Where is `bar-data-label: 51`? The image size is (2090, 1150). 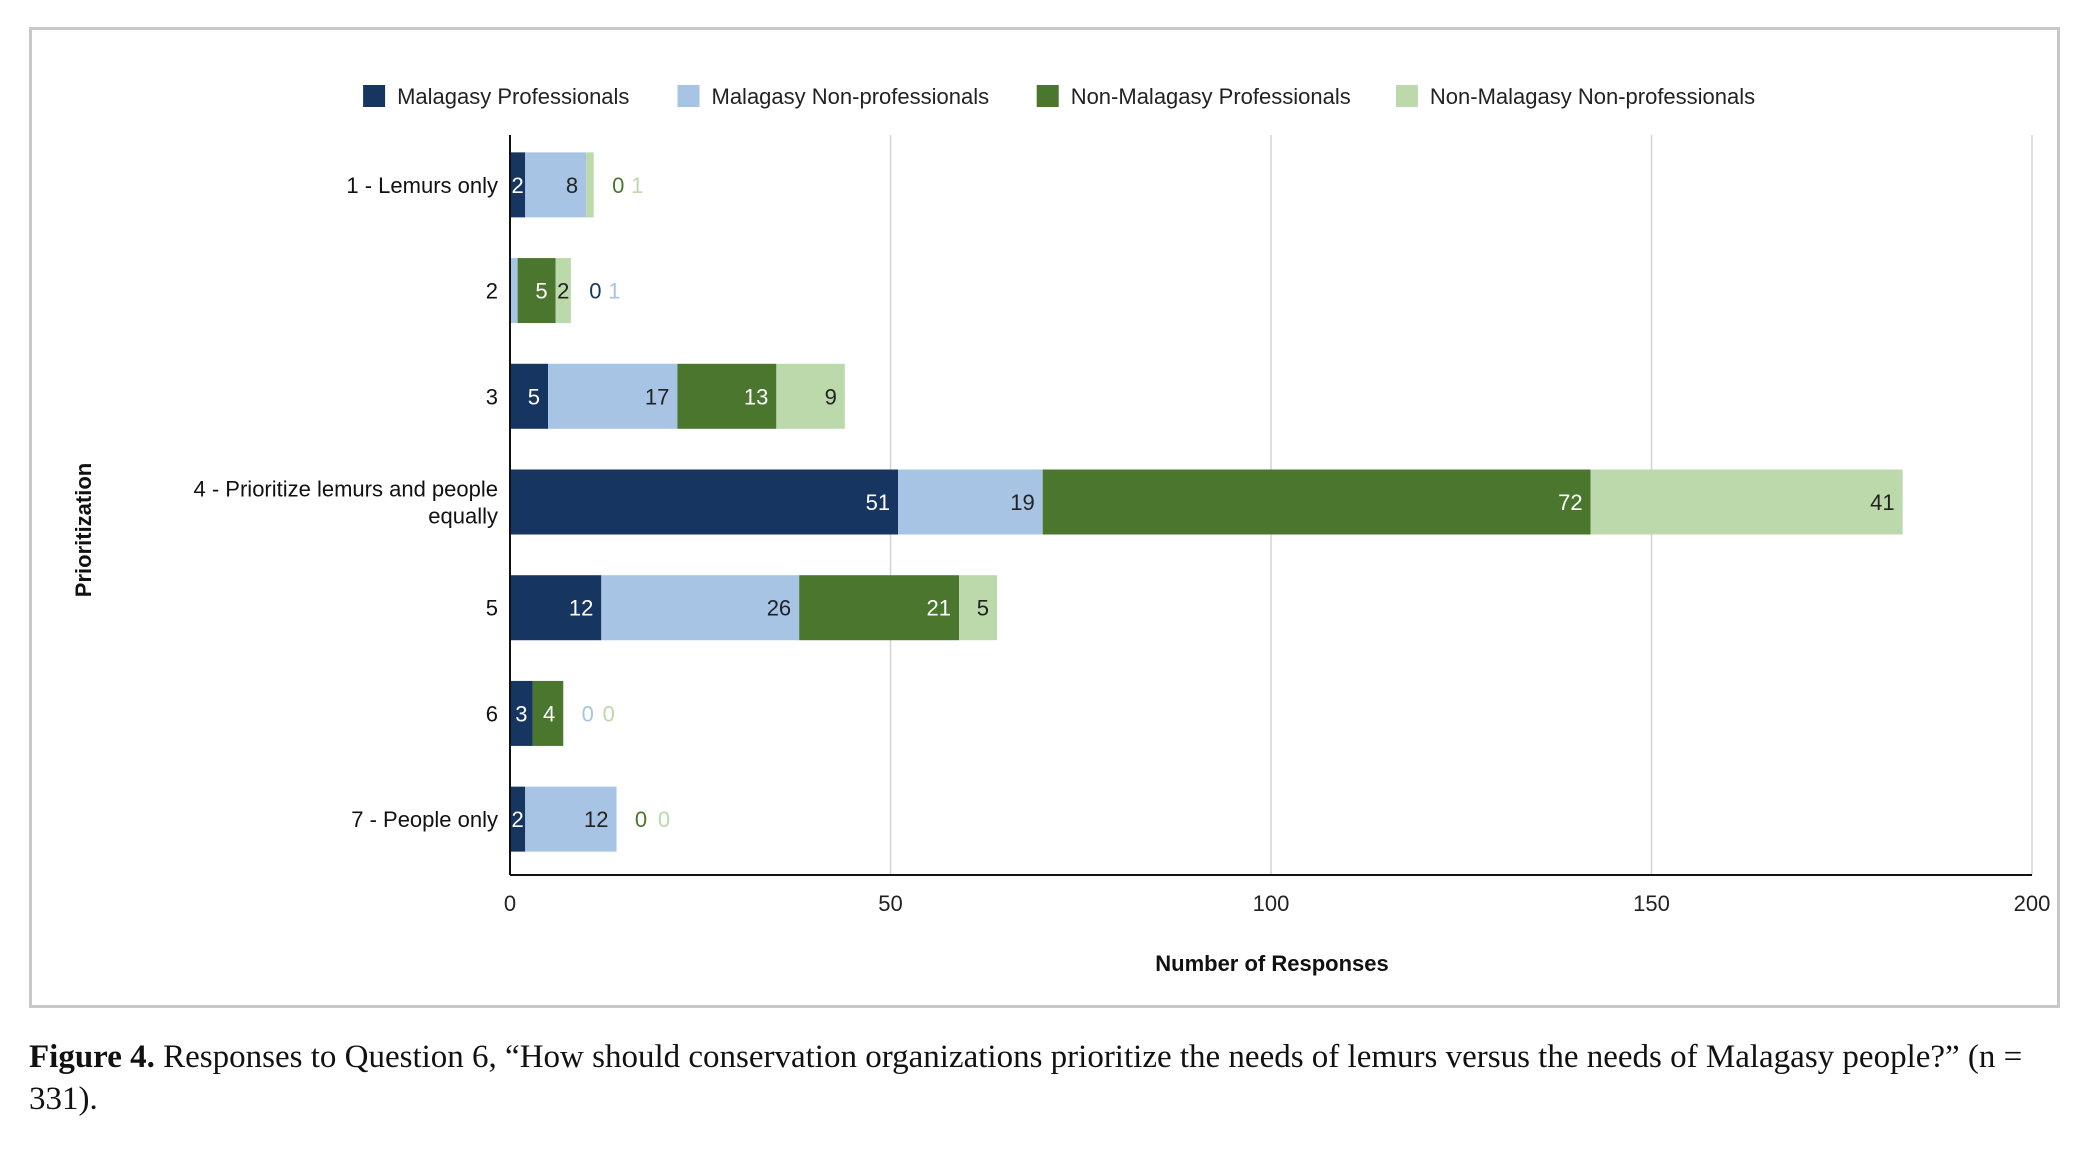 bar-data-label: 51 is located at coordinates (878, 502).